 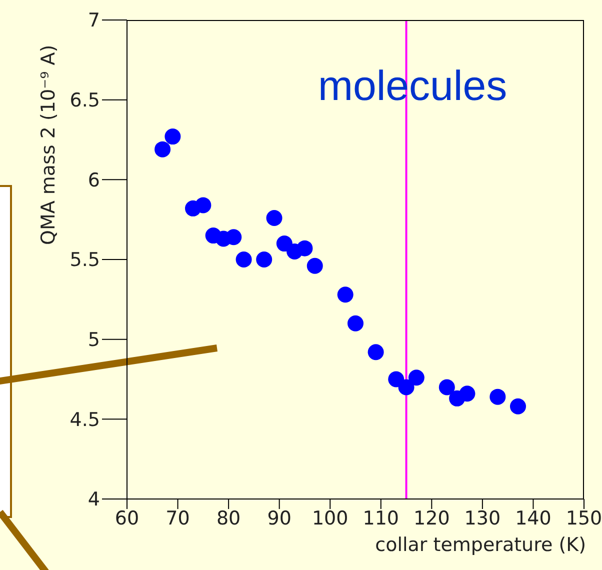 I want to click on y-tick-label: 6, so click(x=94, y=180).